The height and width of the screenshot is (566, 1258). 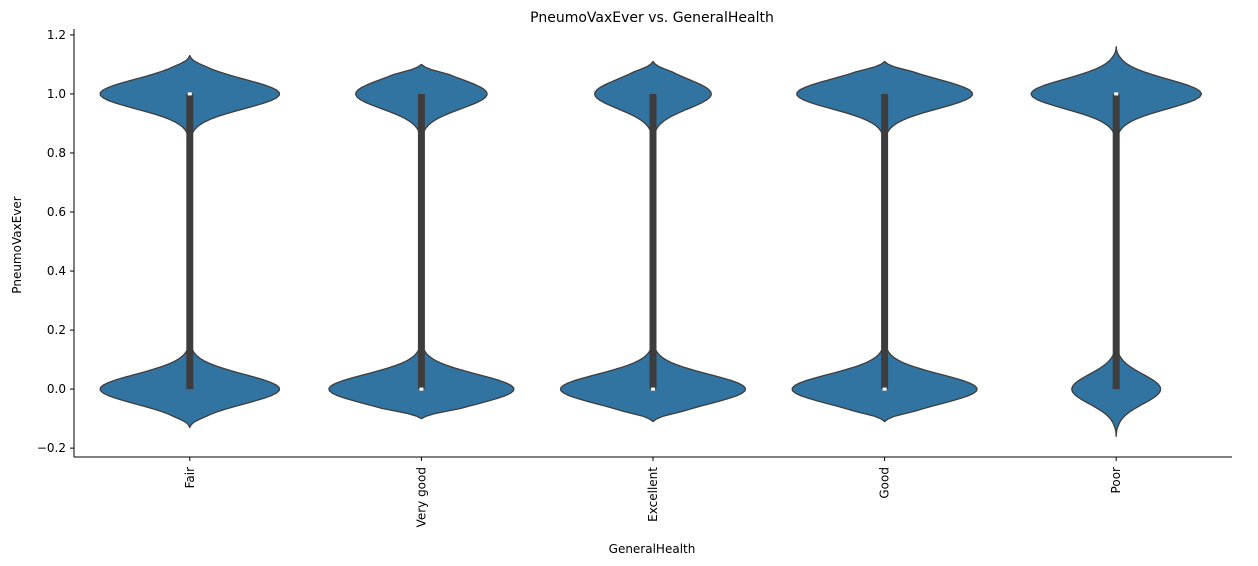 What do you see at coordinates (56, 153) in the screenshot?
I see `y-tick-label: 0.8` at bounding box center [56, 153].